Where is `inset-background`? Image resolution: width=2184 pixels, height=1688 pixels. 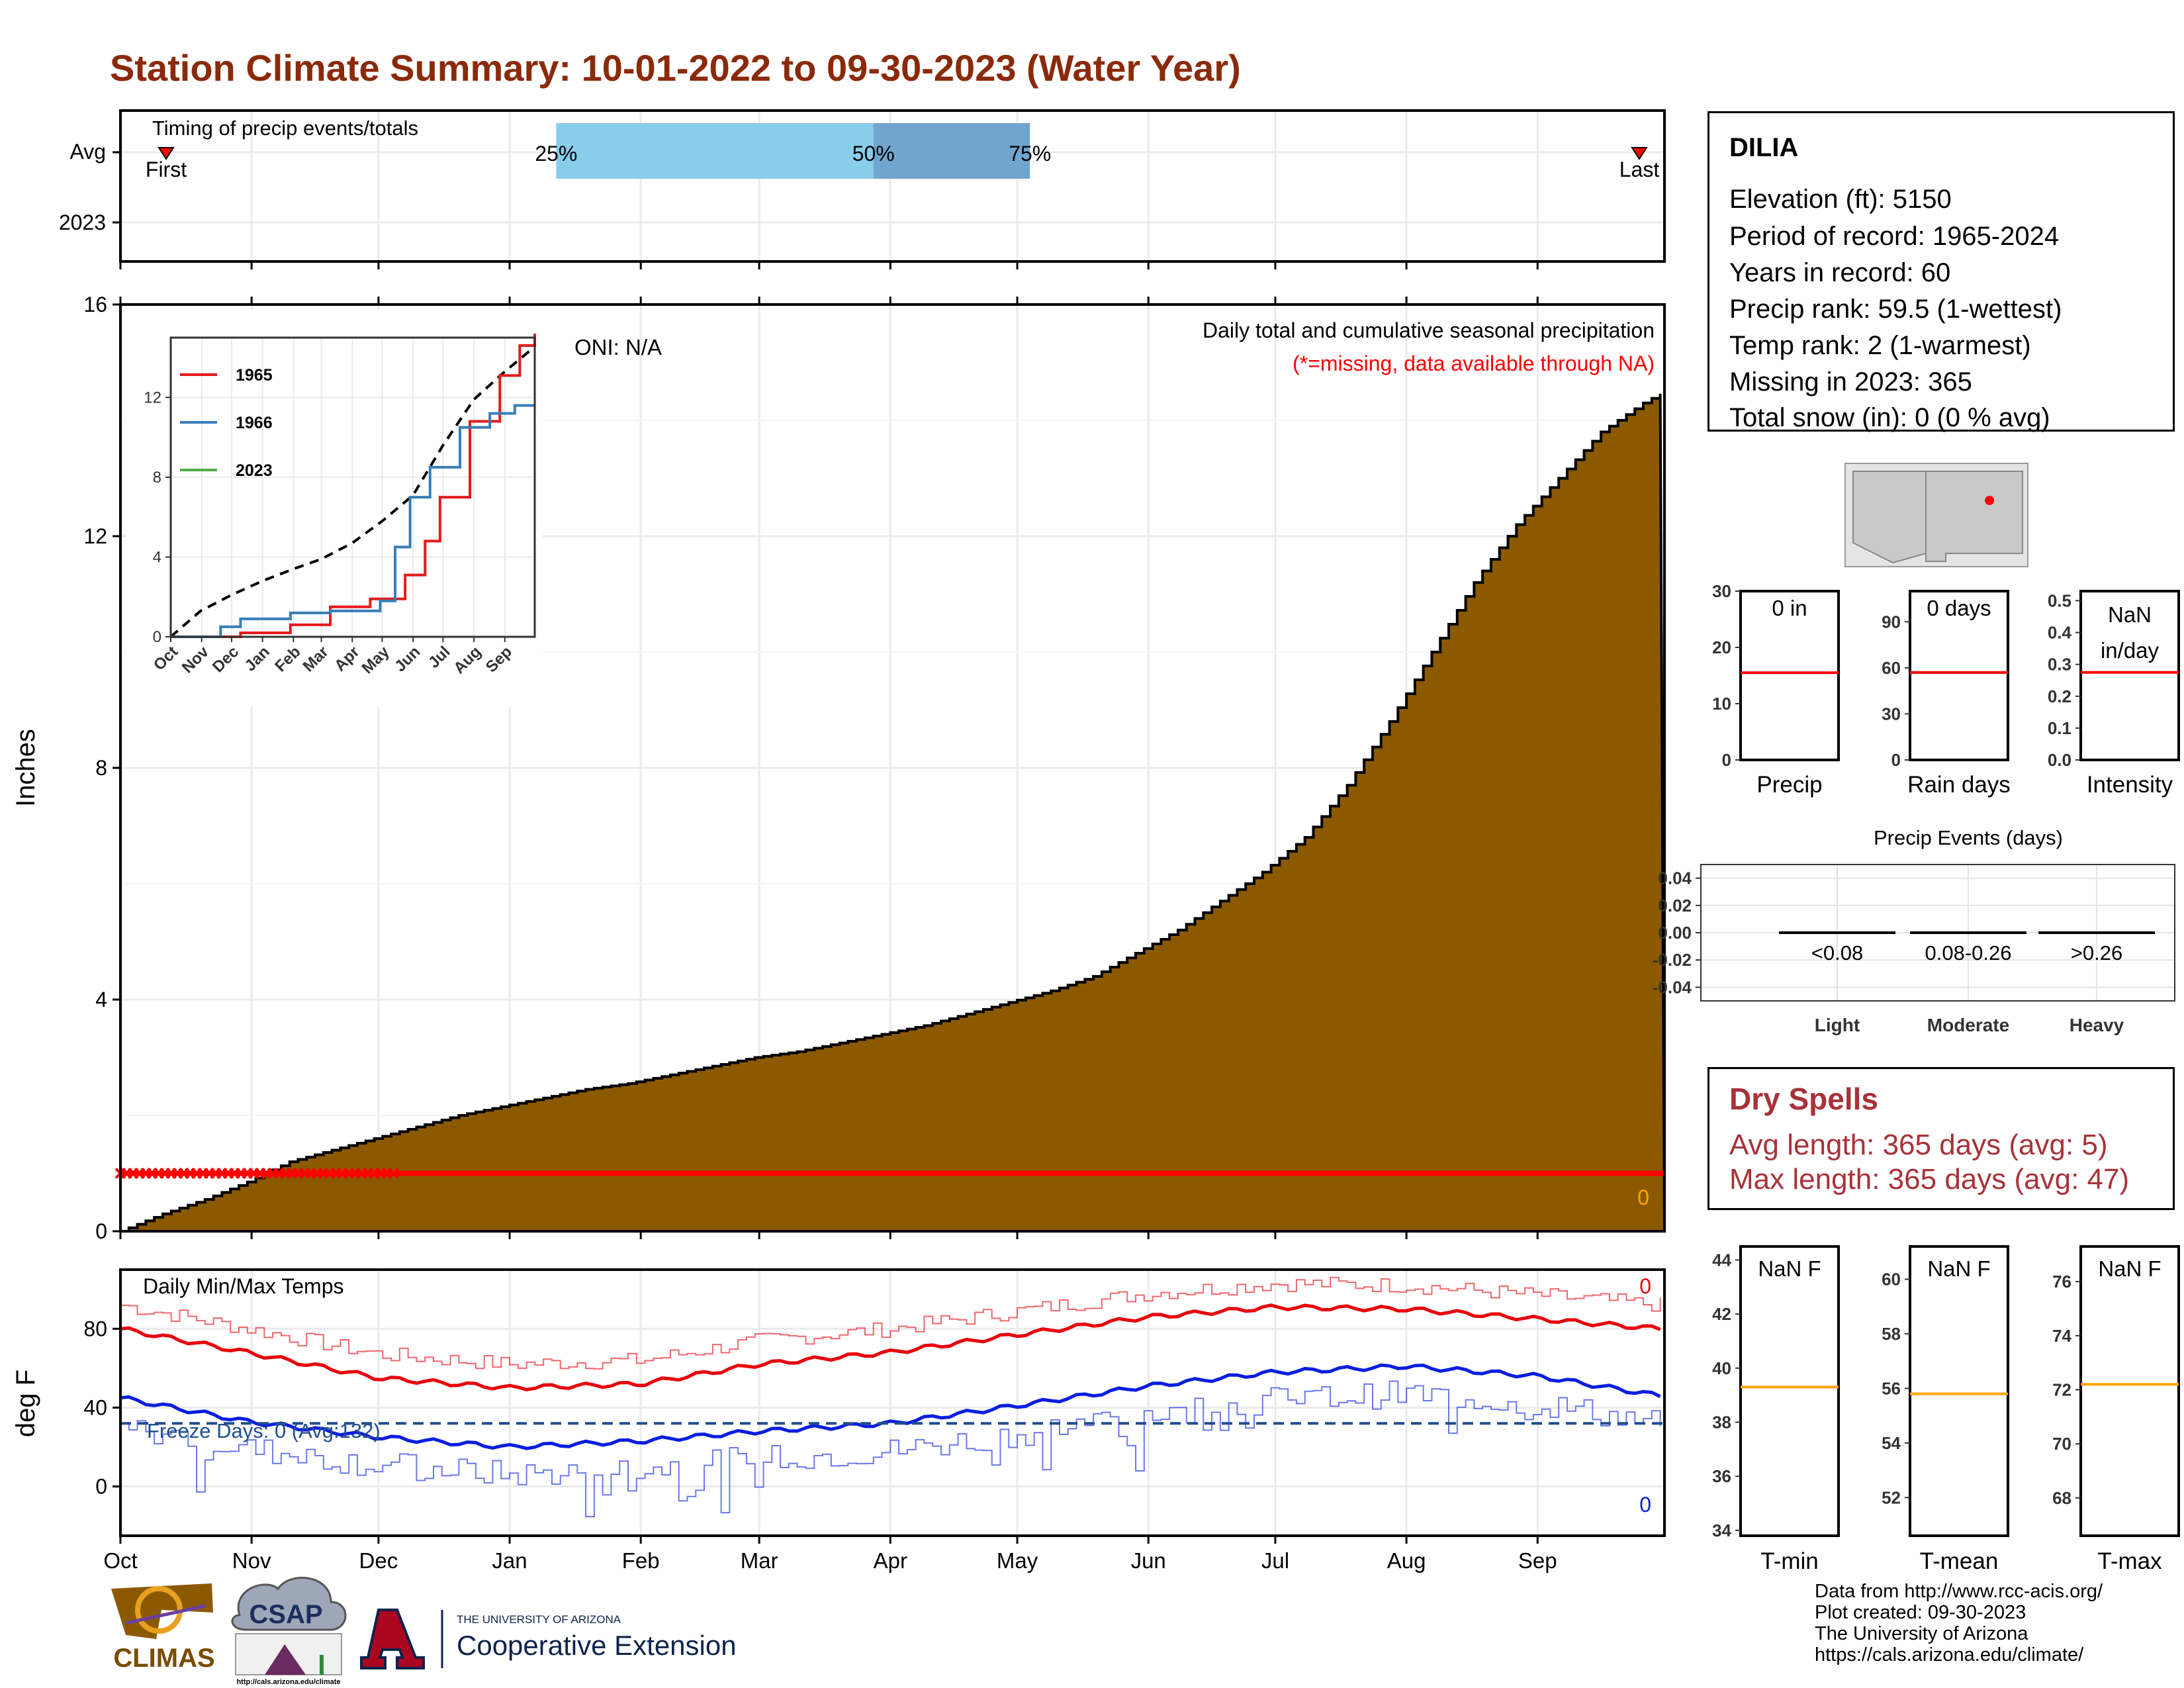
inset-background is located at coordinates (334, 508).